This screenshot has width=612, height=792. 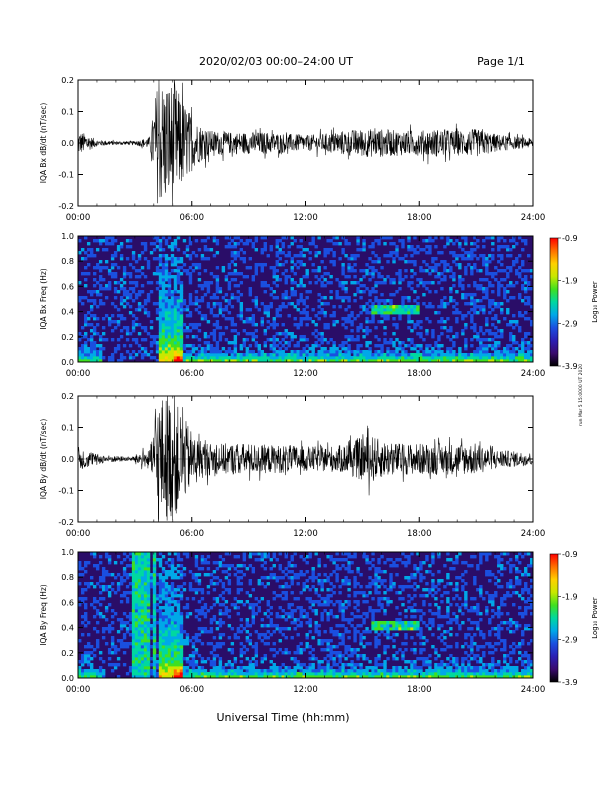 What do you see at coordinates (419, 374) in the screenshot?
I see `x-tick-label: 18:00` at bounding box center [419, 374].